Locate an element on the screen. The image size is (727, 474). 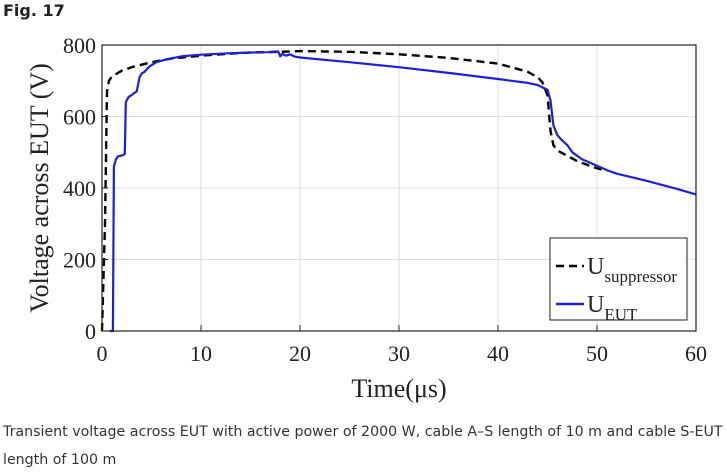
legend-box is located at coordinates (618, 279).